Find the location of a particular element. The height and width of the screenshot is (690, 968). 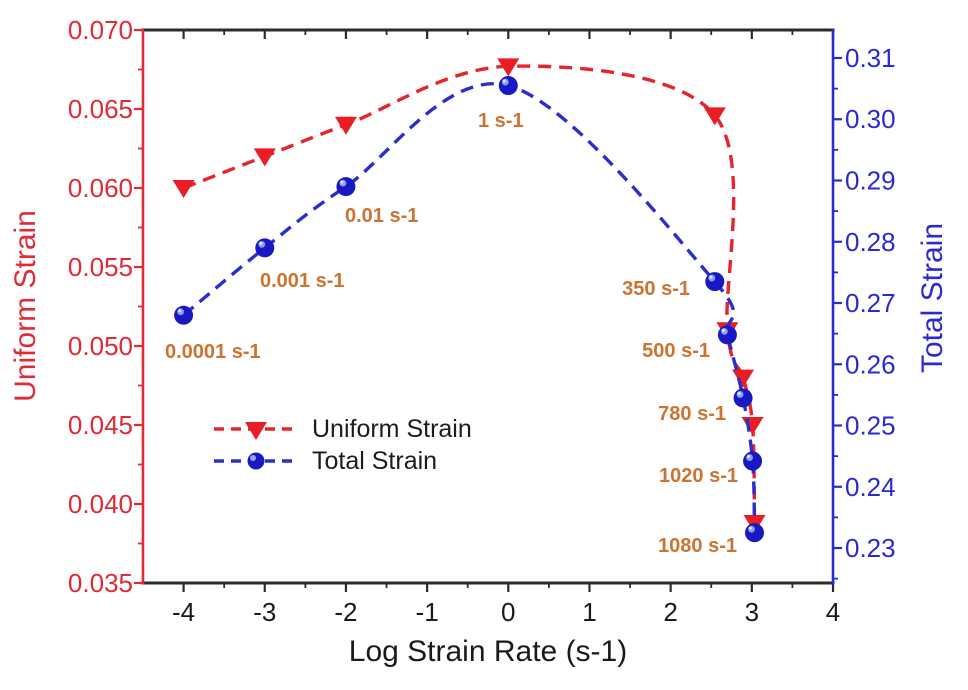

x-tick-label: 1 is located at coordinates (589, 612).